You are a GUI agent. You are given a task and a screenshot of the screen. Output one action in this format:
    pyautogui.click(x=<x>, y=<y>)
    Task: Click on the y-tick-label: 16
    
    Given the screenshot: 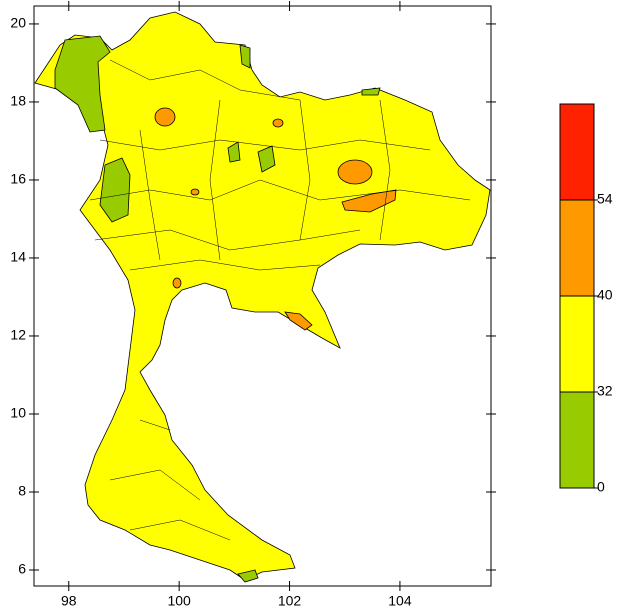 What is the action you would take?
    pyautogui.click(x=18, y=179)
    